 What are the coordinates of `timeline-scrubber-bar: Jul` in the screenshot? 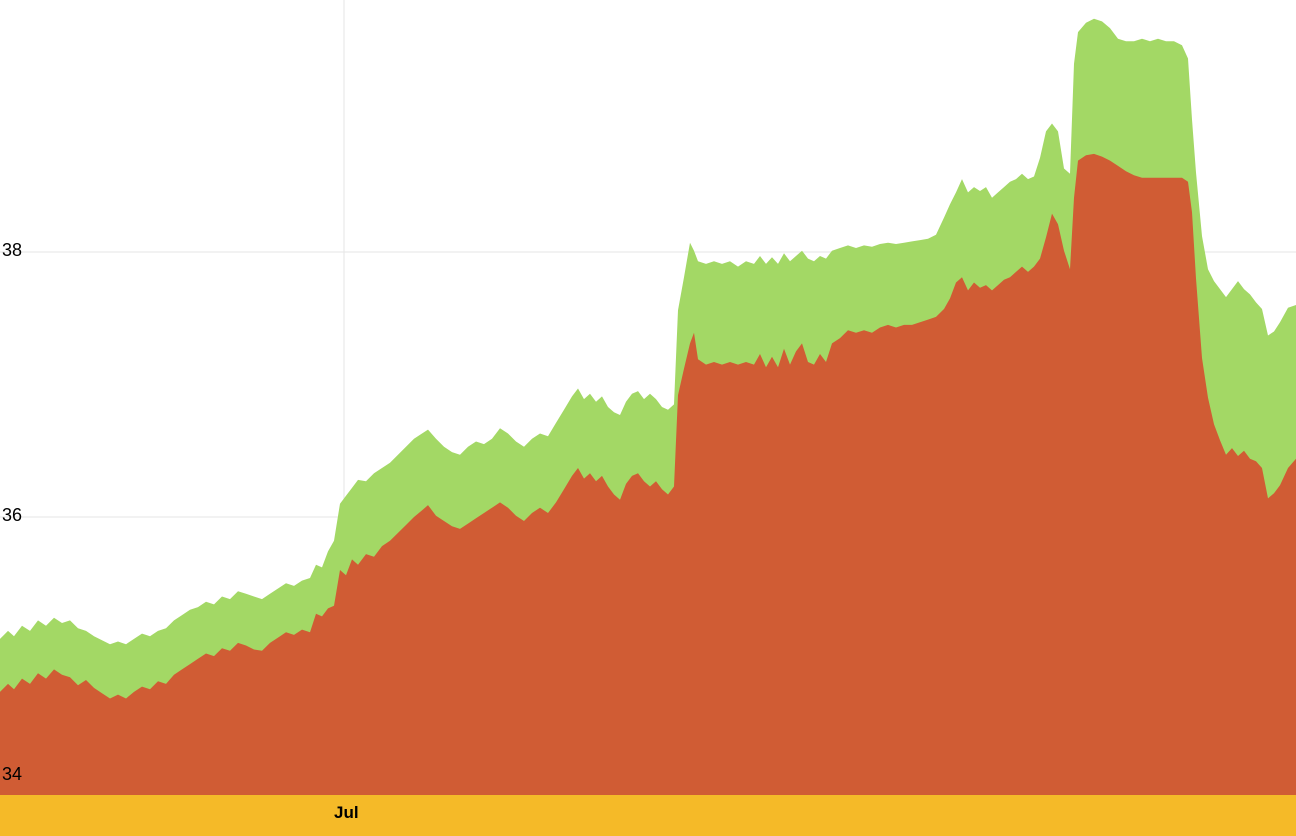 It's located at (648, 815).